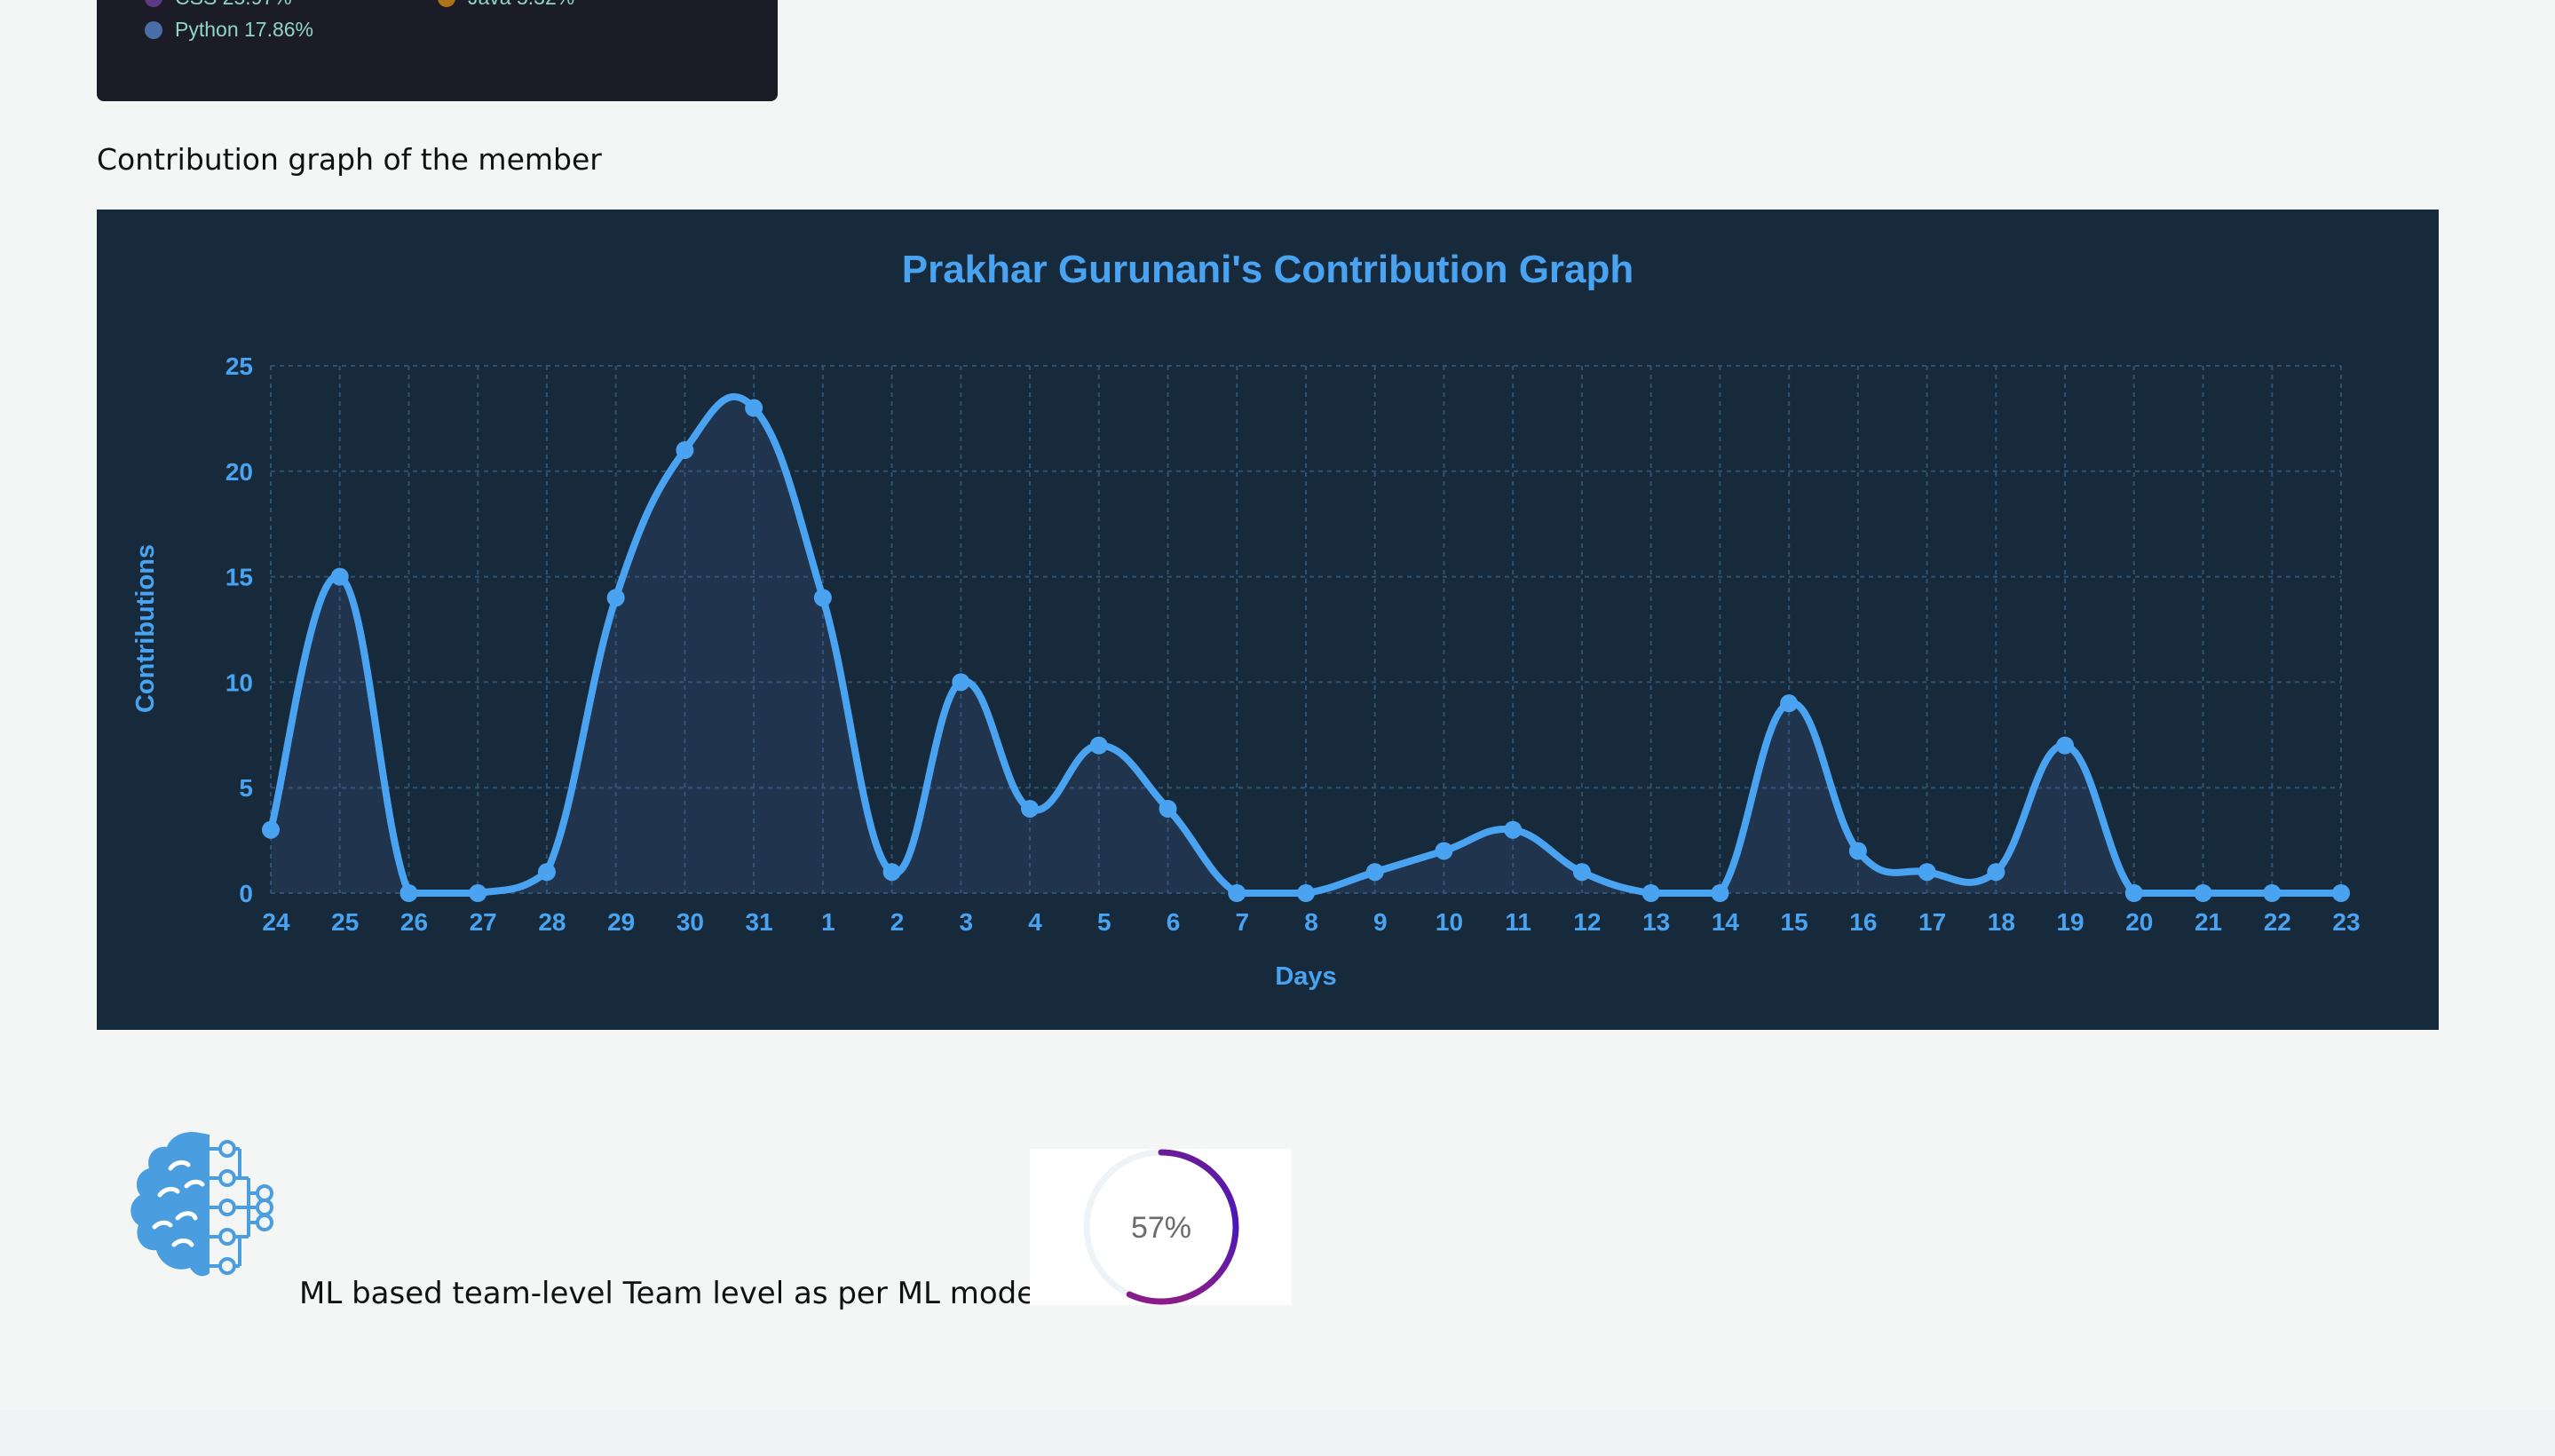 The image size is (2555, 1456). What do you see at coordinates (897, 922) in the screenshot?
I see `x-tick-label: 2` at bounding box center [897, 922].